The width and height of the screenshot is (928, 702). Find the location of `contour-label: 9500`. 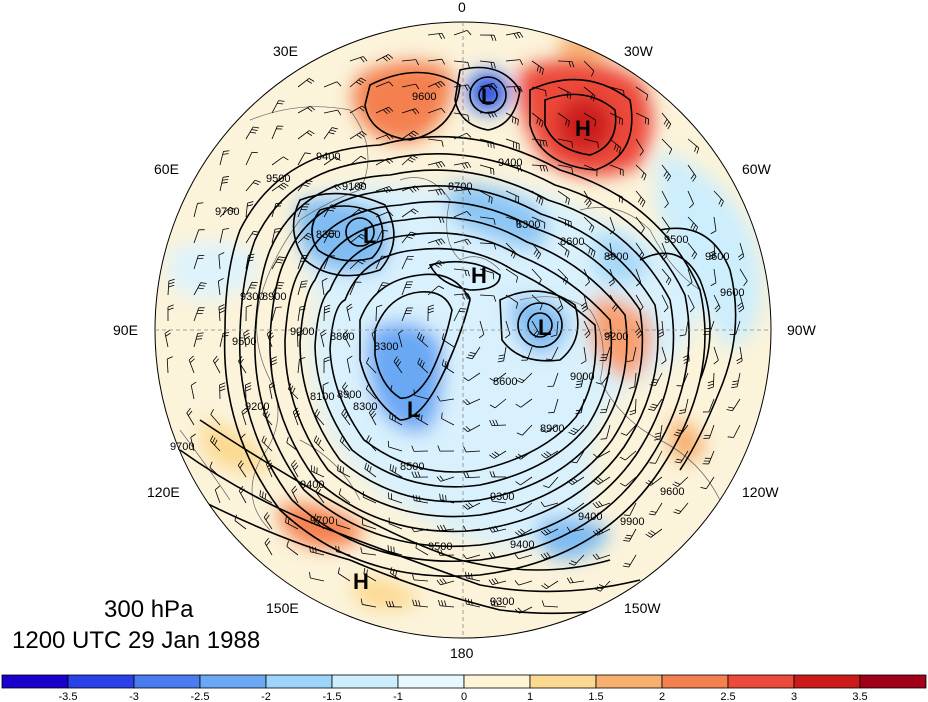

contour-label: 9500 is located at coordinates (440, 547).